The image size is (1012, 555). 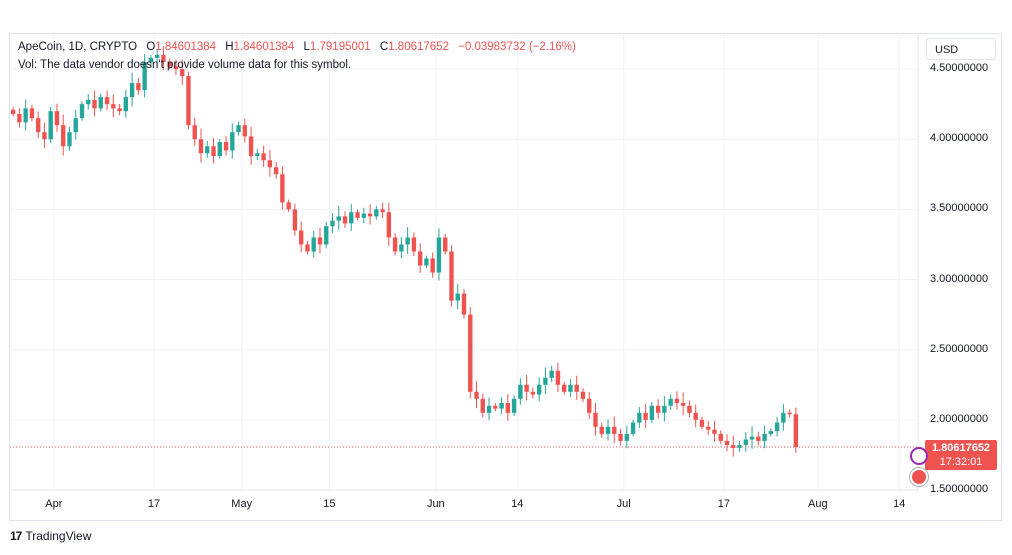 What do you see at coordinates (78, 47) in the screenshot?
I see `symbol-label: ApeCoin, 1D, CRYPTO` at bounding box center [78, 47].